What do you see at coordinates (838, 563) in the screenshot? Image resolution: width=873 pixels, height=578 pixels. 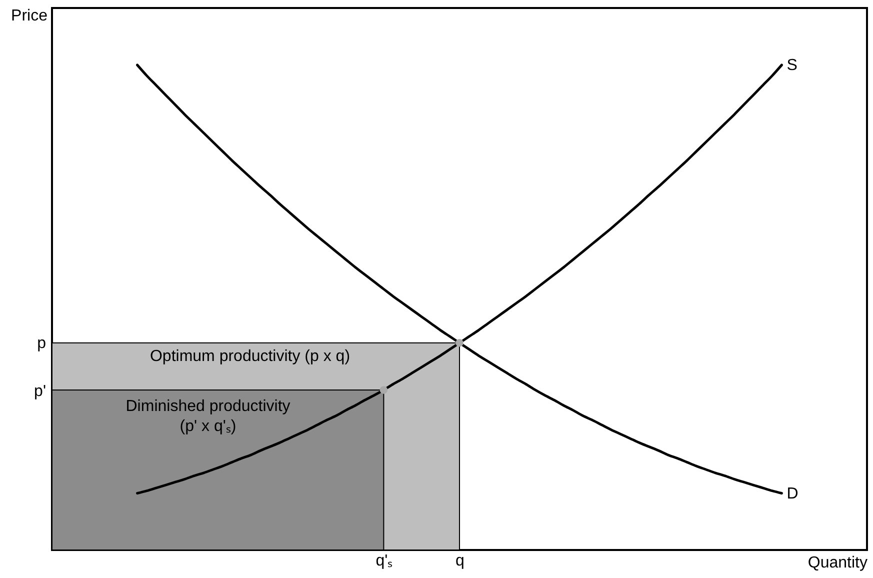 I see `x-axis-title: Quantity` at bounding box center [838, 563].